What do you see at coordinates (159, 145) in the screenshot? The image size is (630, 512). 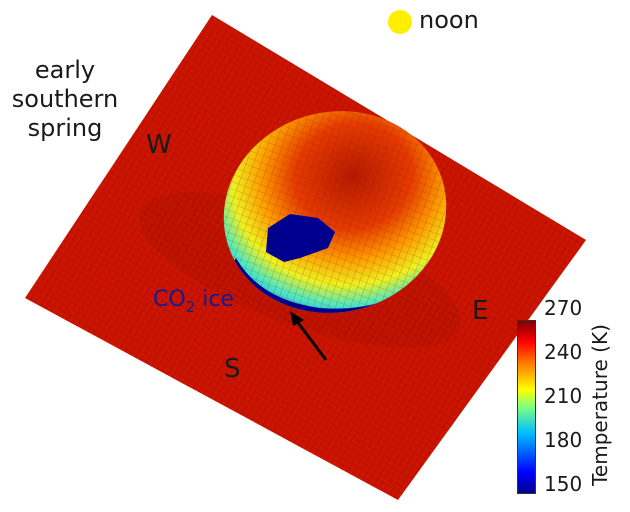 I see `west-label: W` at bounding box center [159, 145].